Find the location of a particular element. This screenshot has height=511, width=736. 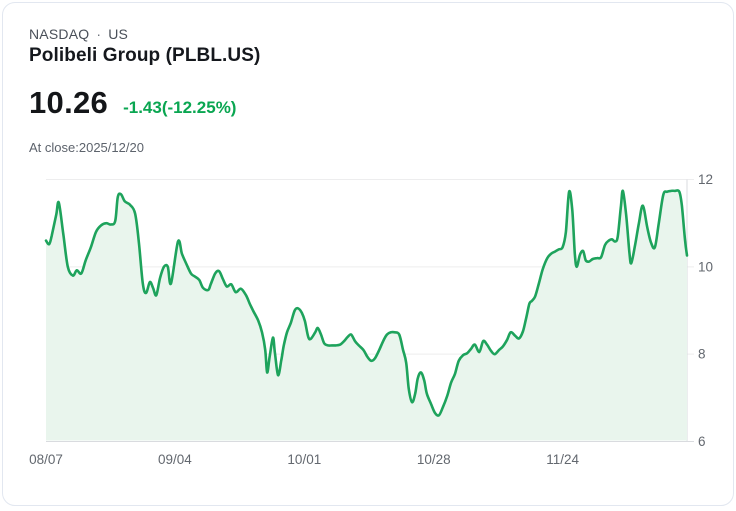

x-axis-label: 09/04 is located at coordinates (175, 459).